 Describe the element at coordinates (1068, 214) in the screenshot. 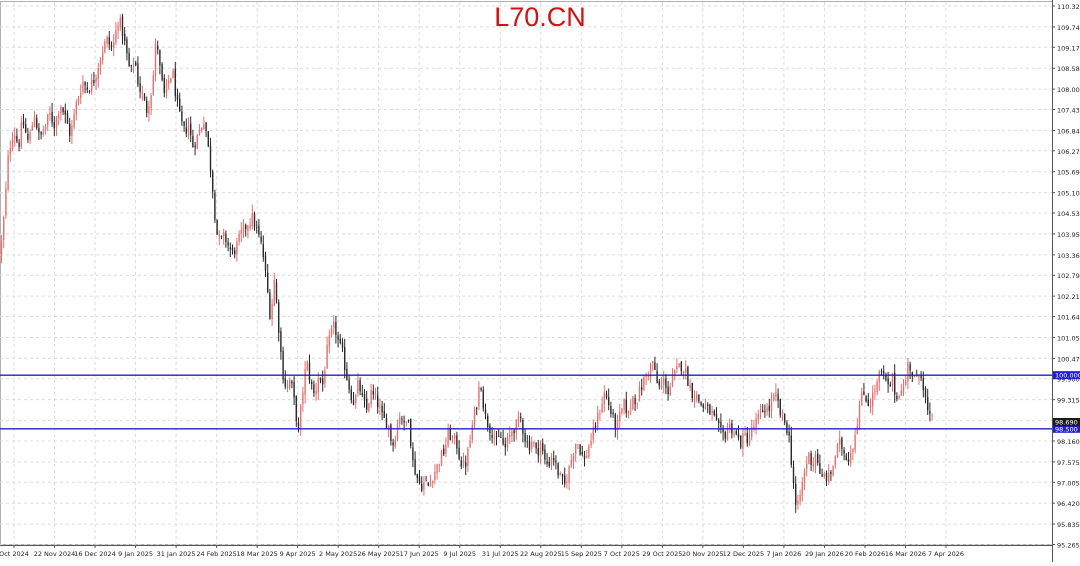

I see `y-tick-label: 104.535` at that location.